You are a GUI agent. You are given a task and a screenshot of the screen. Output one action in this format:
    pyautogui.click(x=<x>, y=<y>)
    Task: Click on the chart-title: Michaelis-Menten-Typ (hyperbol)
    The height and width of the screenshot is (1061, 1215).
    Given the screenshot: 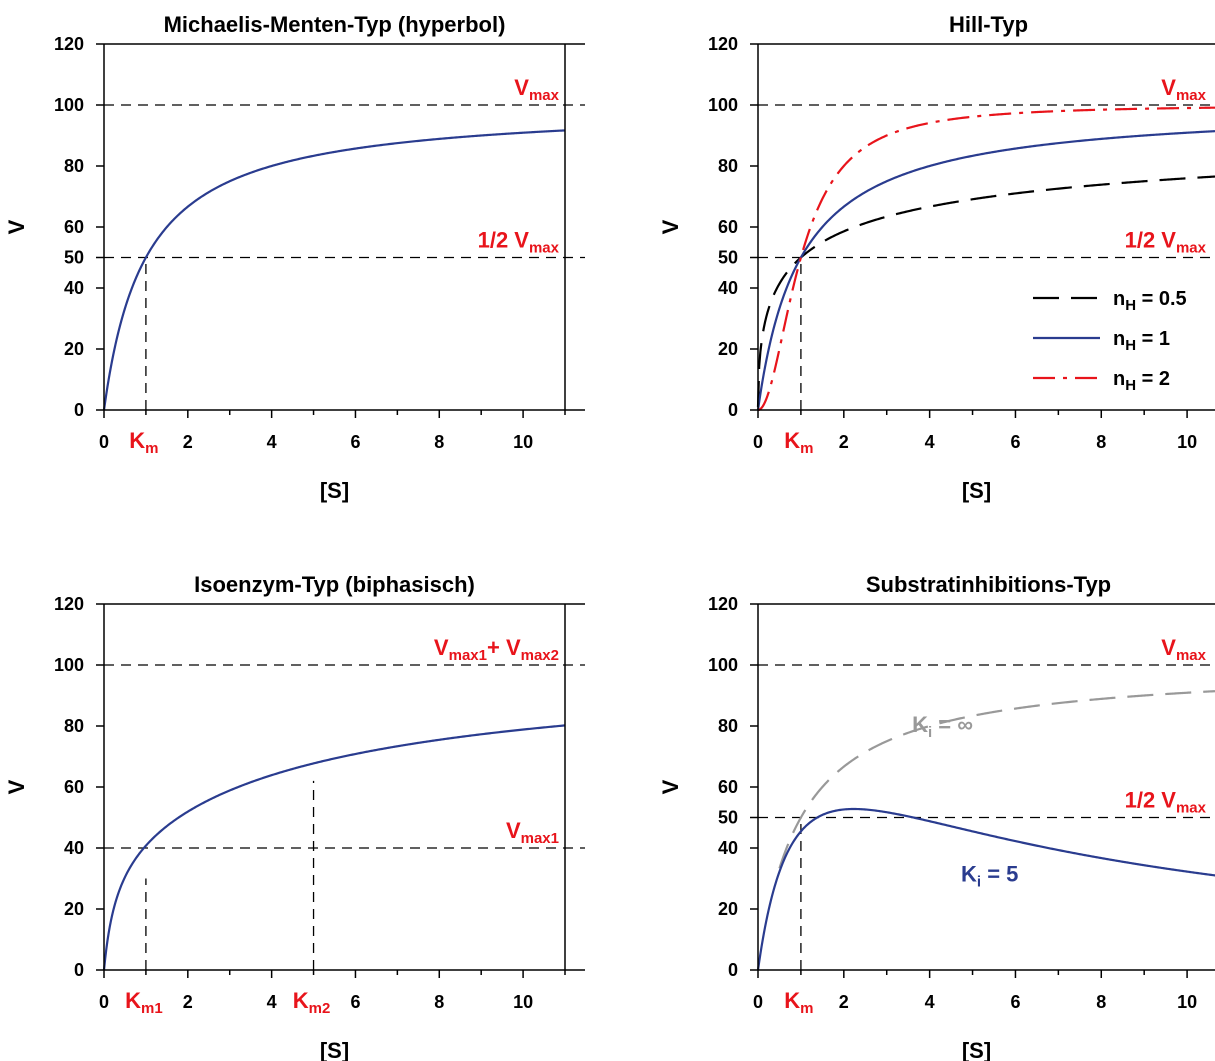 What is the action you would take?
    pyautogui.click(x=335, y=24)
    